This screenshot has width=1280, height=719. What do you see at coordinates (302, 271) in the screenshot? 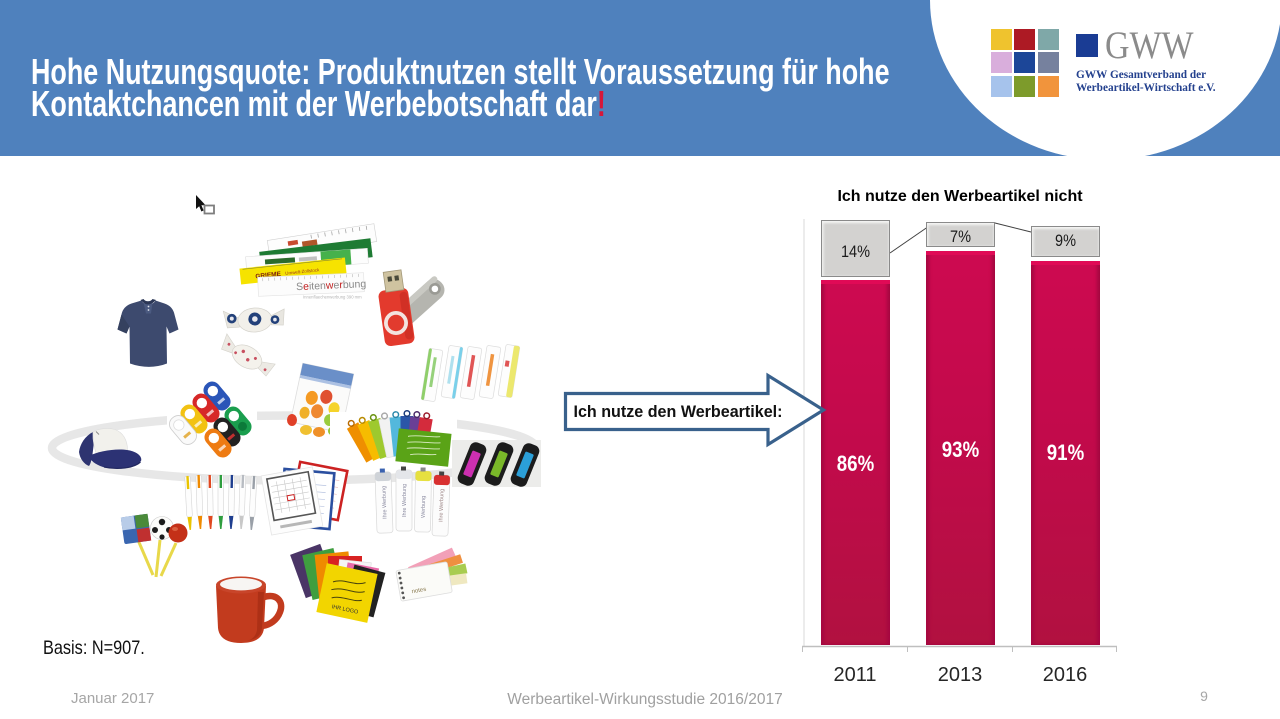
I see `svg-text: Umwelt-Zollstock` at bounding box center [302, 271].